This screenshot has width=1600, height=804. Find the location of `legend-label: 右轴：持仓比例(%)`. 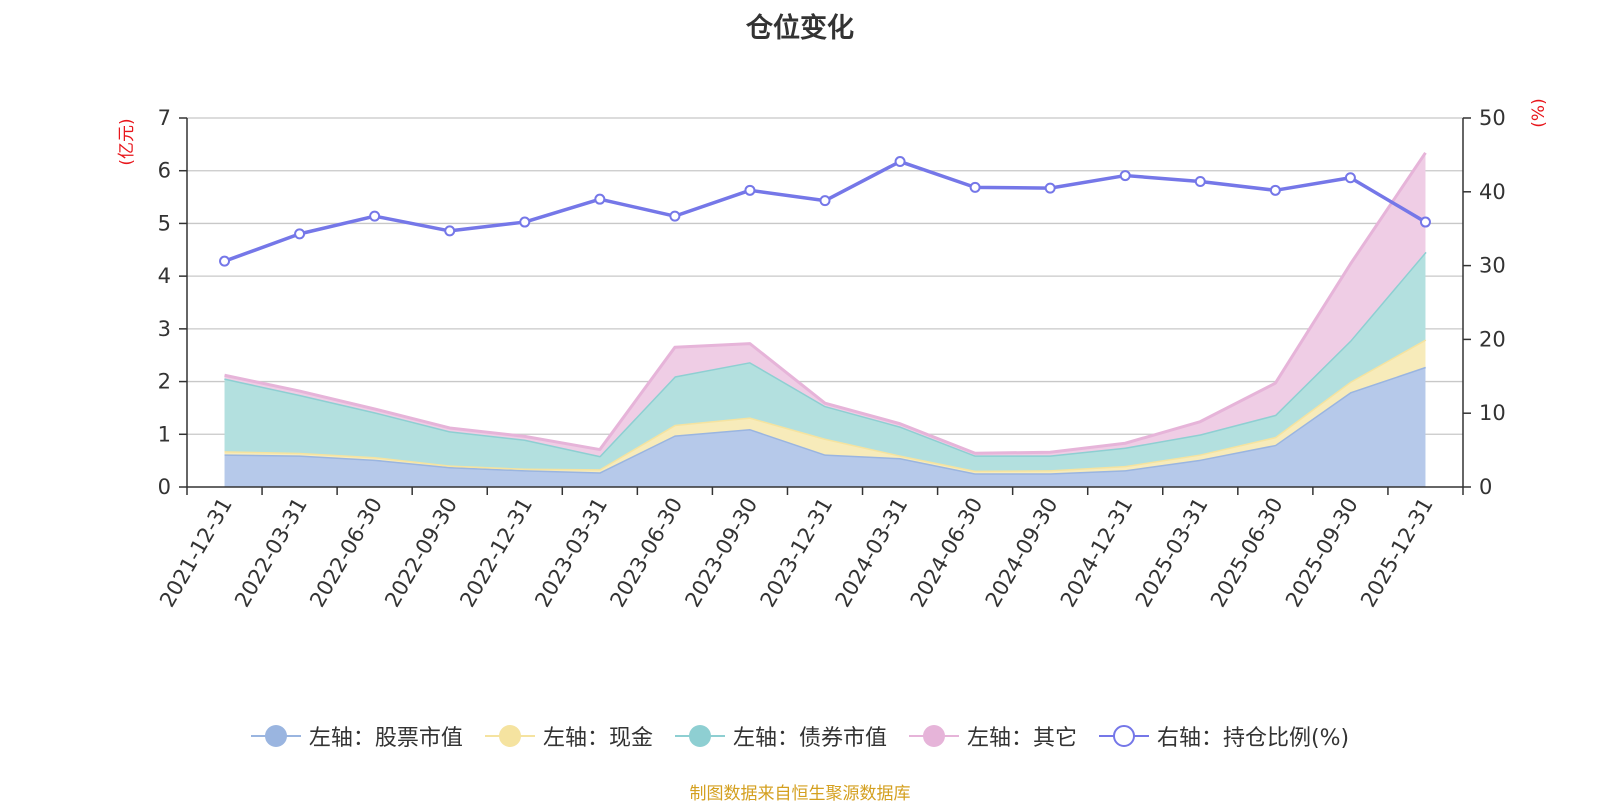

legend-label: 右轴：持仓比例(%) is located at coordinates (1253, 738).